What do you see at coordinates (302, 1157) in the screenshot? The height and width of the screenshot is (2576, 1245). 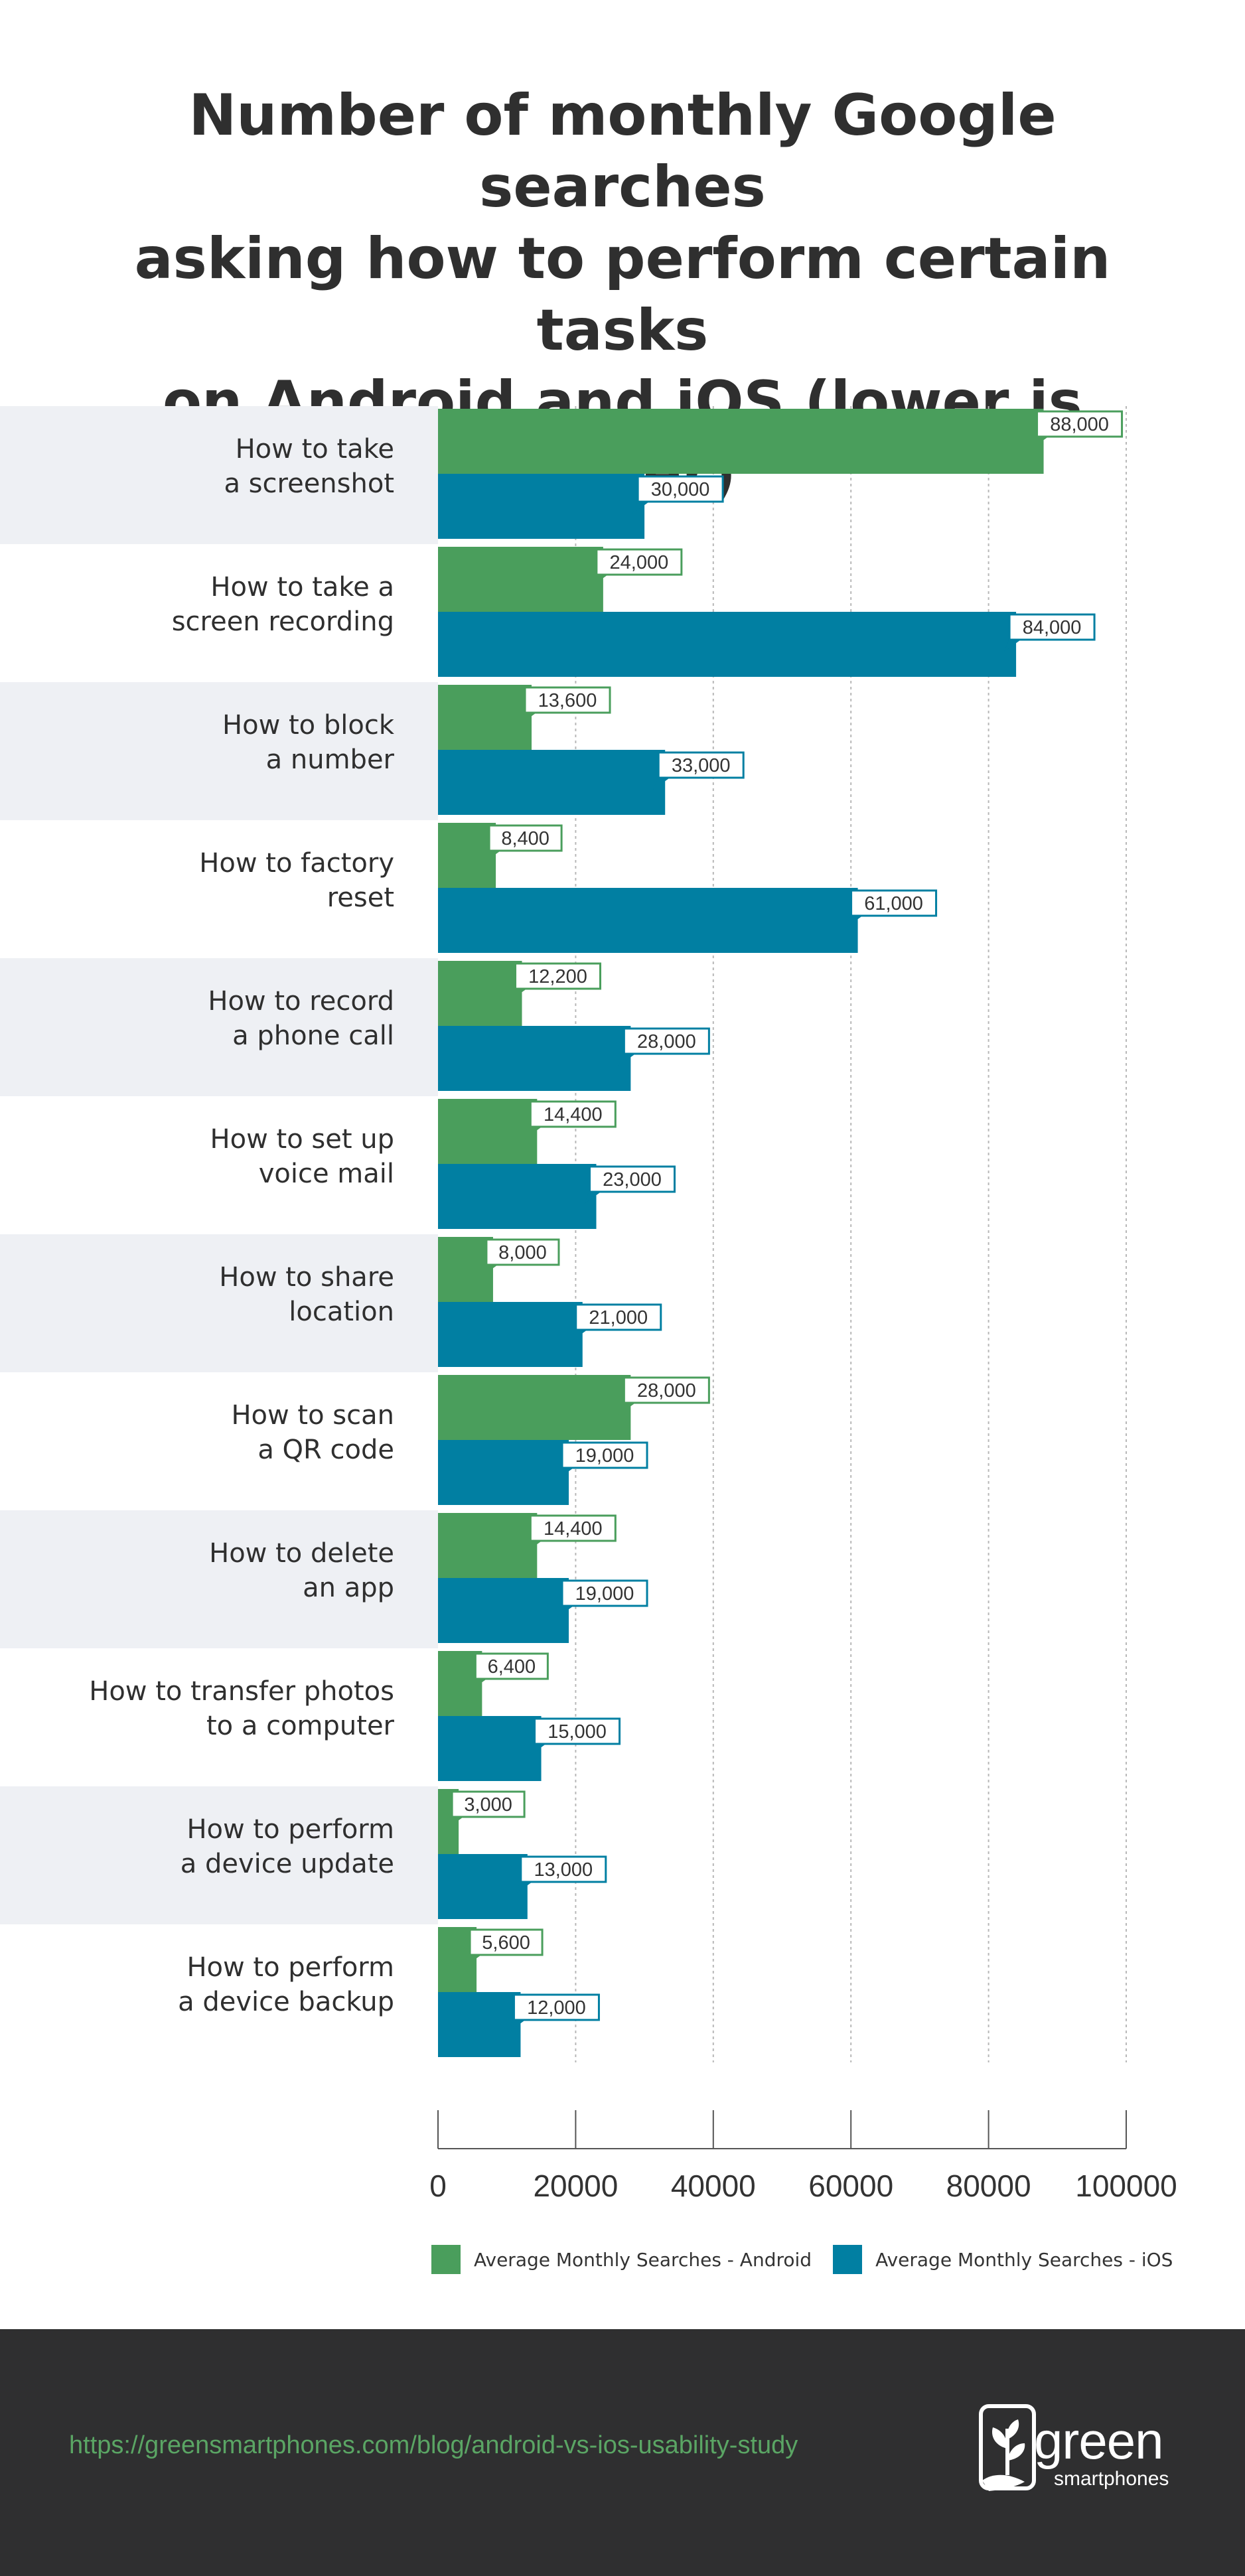 I see `category-label: How to set up voice mail` at bounding box center [302, 1157].